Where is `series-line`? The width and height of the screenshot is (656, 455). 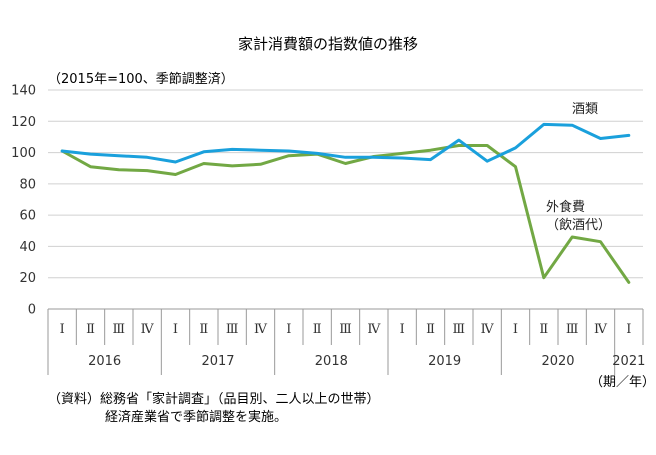 series-line is located at coordinates (345, 143).